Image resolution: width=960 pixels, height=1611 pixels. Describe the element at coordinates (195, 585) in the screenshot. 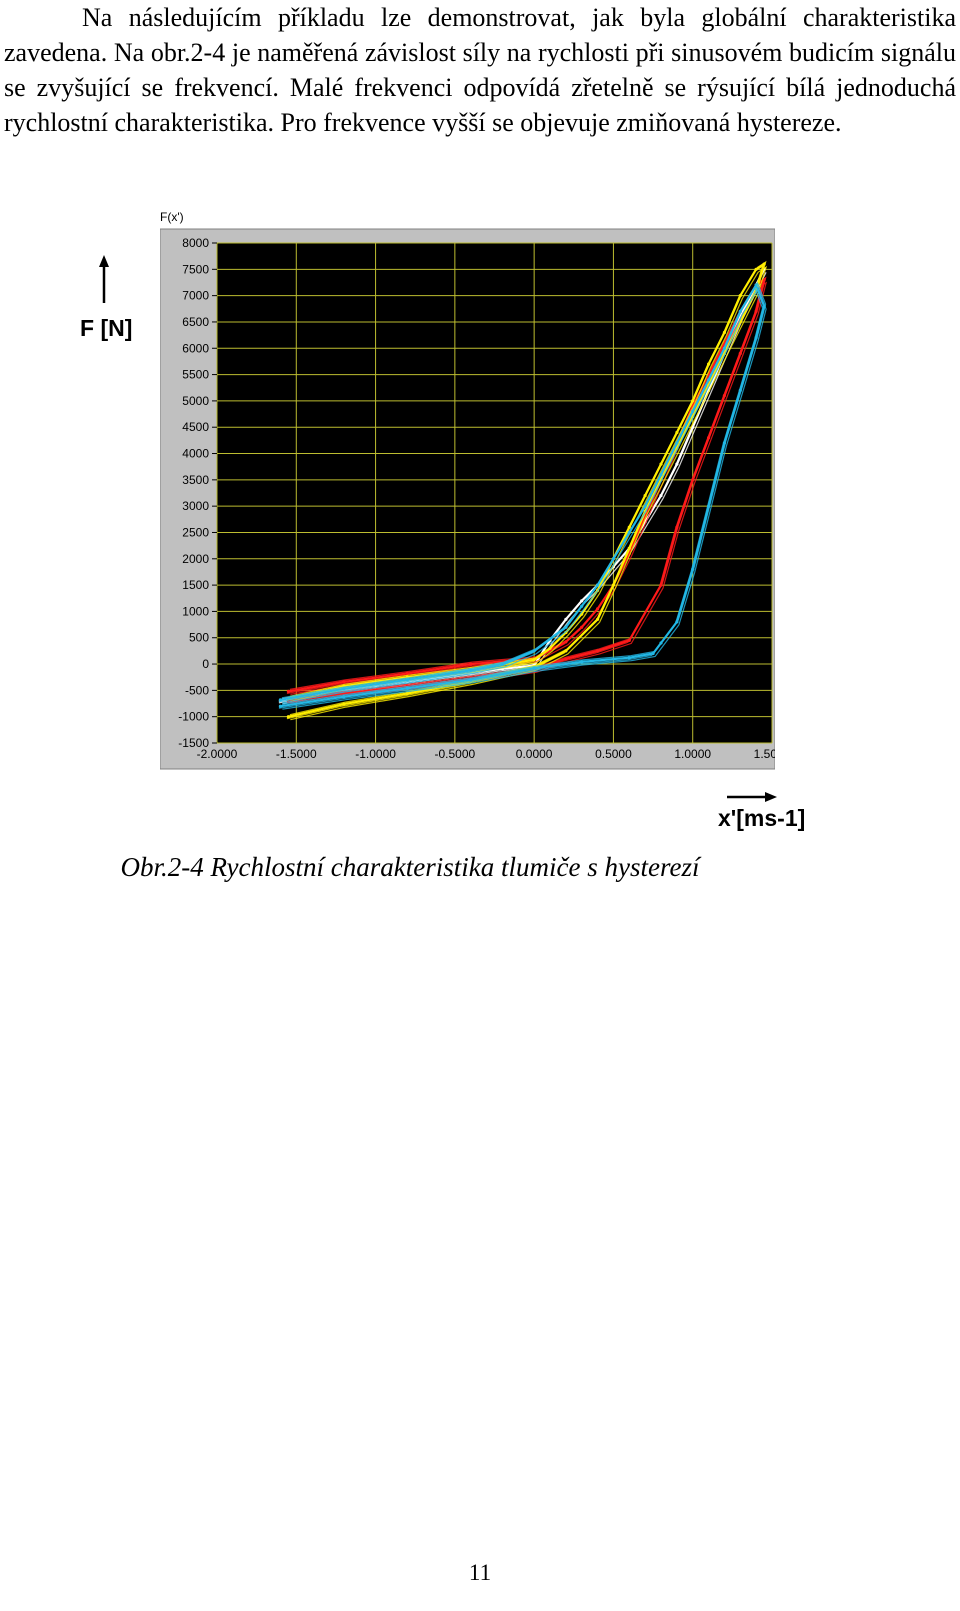

I see `y-tick-label: 1500` at that location.